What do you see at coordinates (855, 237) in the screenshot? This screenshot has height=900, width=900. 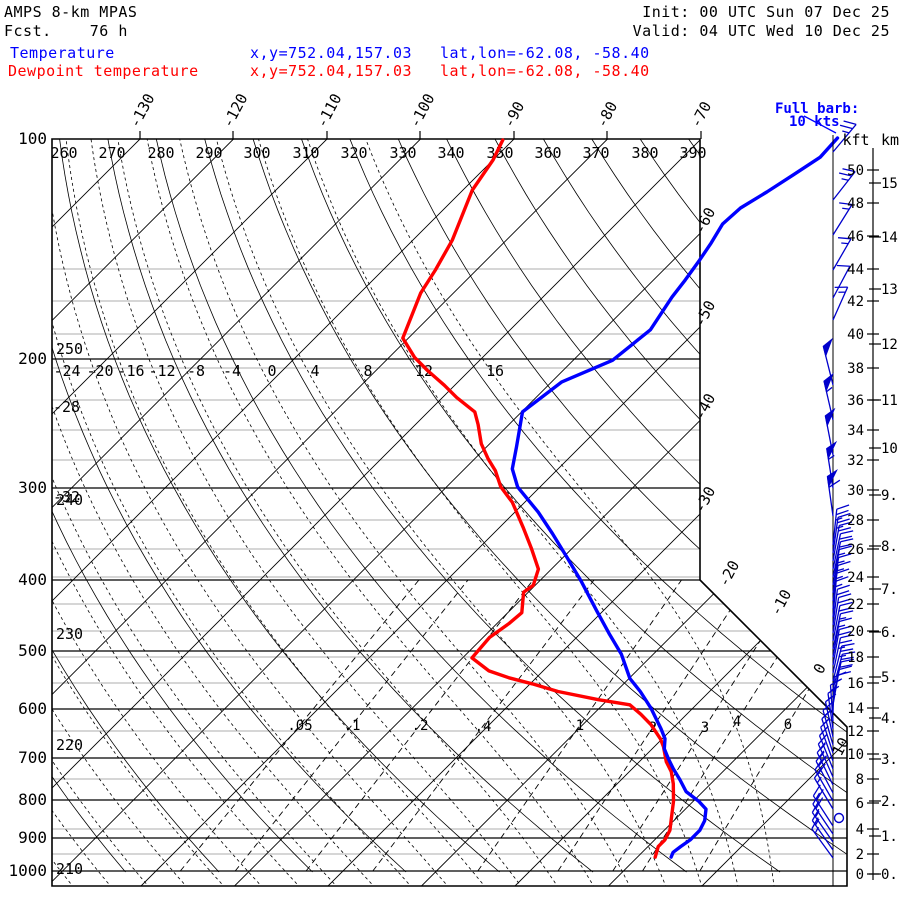 I see `svg-text: 46` at bounding box center [855, 237].